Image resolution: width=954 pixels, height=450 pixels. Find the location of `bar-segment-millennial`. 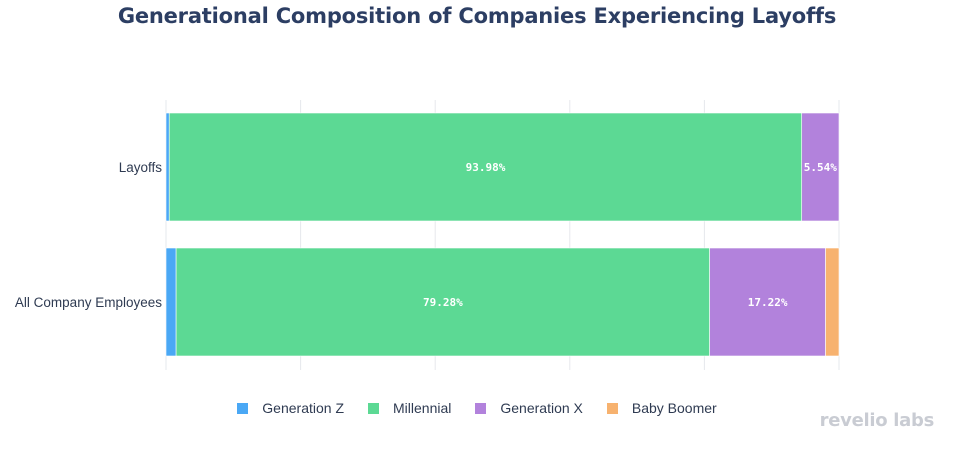

bar-segment-millennial is located at coordinates (442, 302).